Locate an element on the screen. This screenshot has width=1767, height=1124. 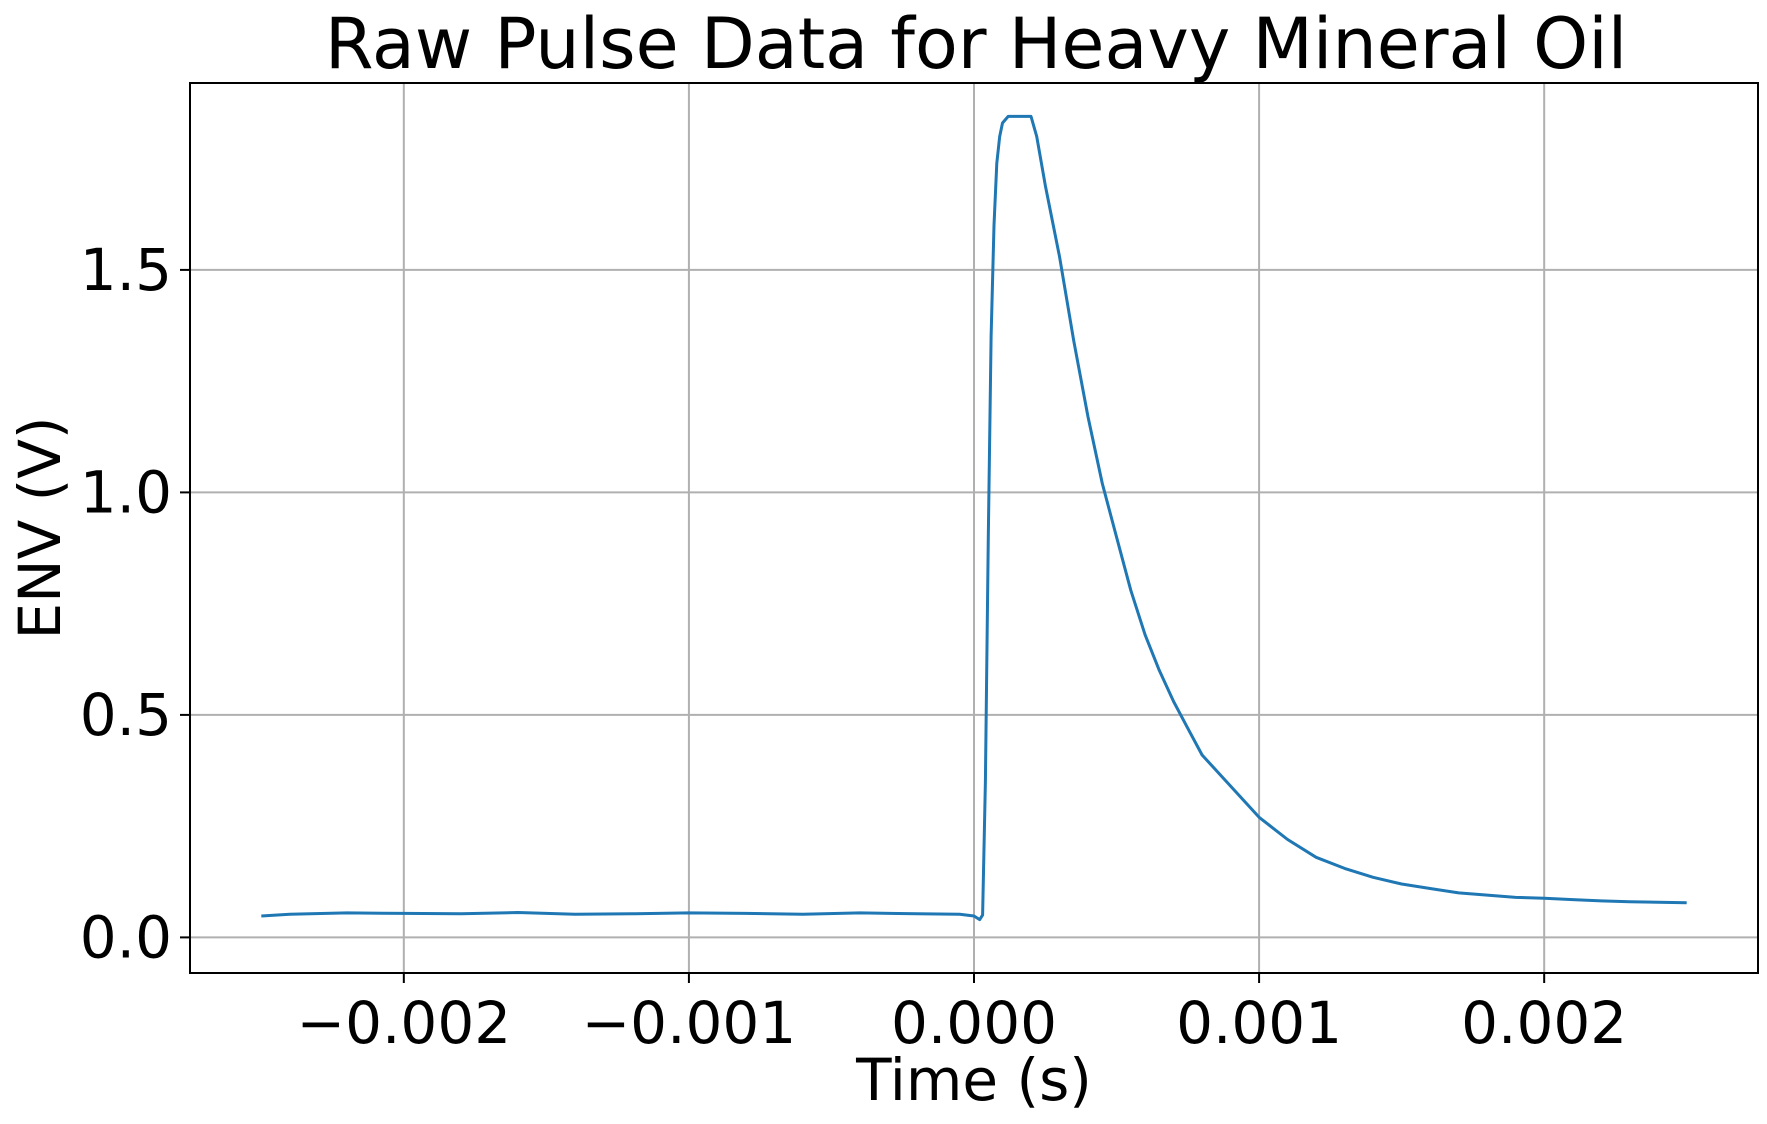
chart-title: Raw Pulse Data for Heavy Mineral Oil is located at coordinates (976, 44).